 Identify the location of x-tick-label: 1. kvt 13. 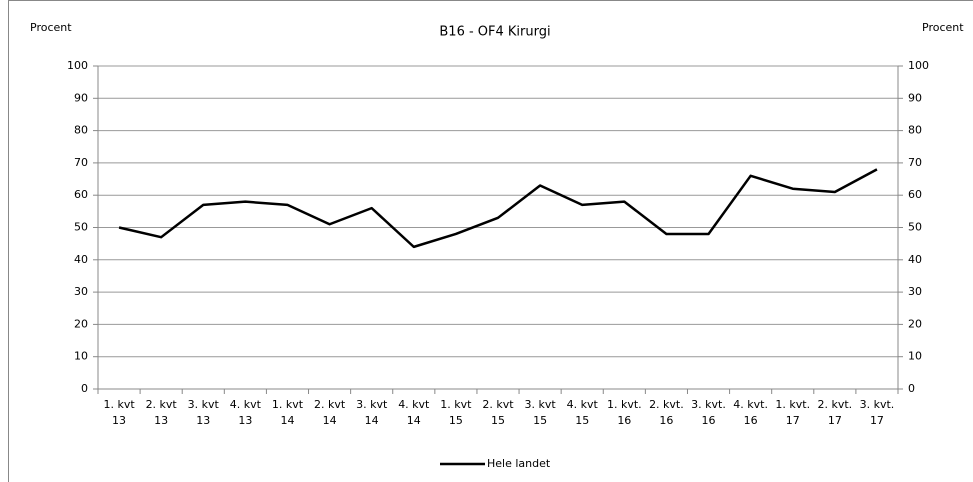
(119, 412).